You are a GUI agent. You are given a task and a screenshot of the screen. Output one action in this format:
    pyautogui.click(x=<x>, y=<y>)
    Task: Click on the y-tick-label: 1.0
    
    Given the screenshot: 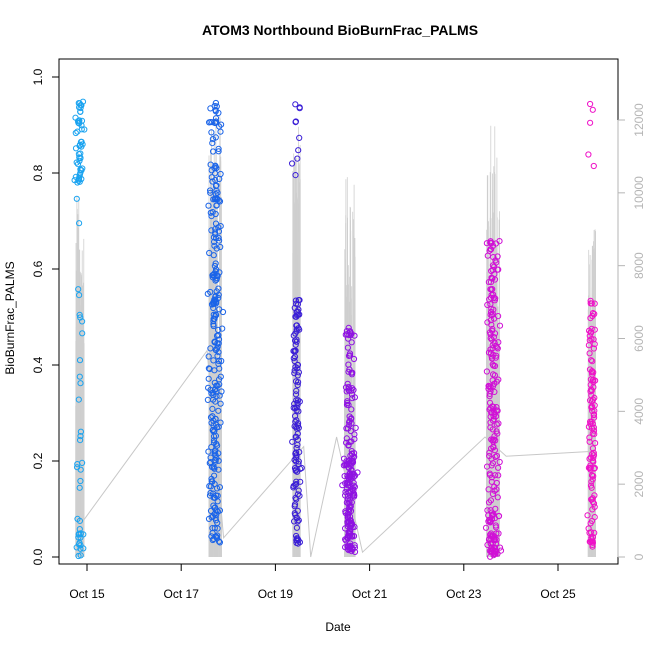 What is the action you would take?
    pyautogui.click(x=38, y=76)
    